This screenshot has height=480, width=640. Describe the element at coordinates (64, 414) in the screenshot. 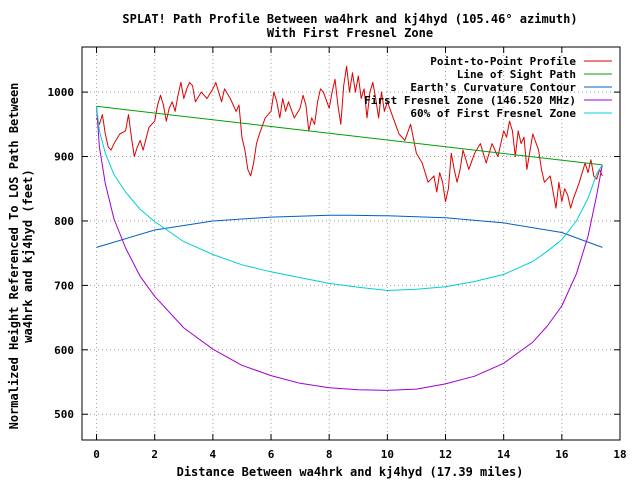

I see `y-tick-label: 500` at that location.